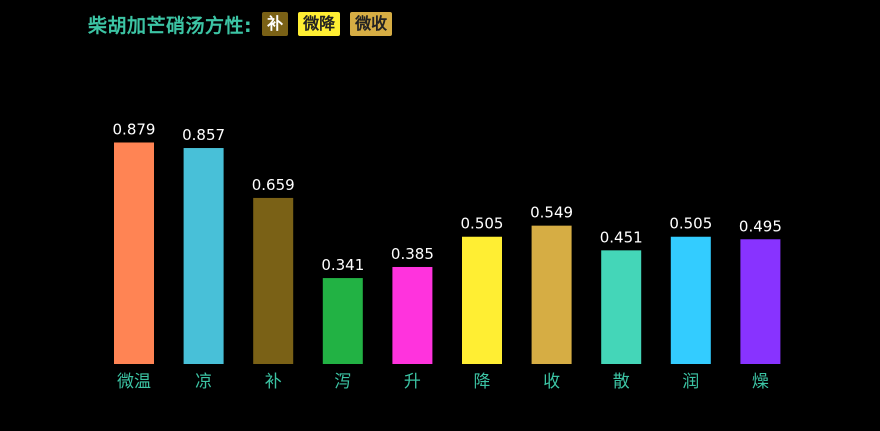 Image resolution: width=880 pixels, height=431 pixels. I want to click on value-label-6: 0.549, so click(551, 213).